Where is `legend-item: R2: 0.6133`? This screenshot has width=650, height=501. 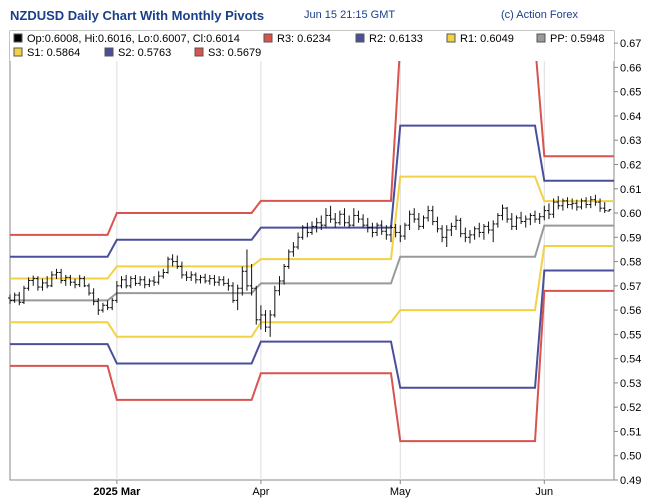 legend-item: R2: 0.6133 is located at coordinates (389, 39).